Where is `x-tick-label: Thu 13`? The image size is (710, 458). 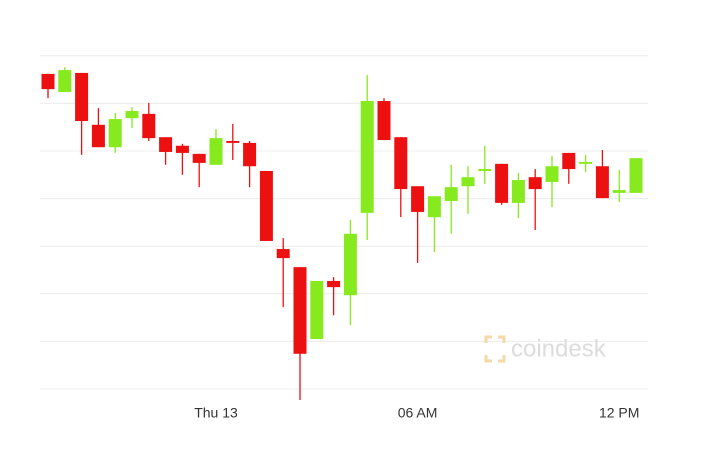
x-tick-label: Thu 13 is located at coordinates (216, 413).